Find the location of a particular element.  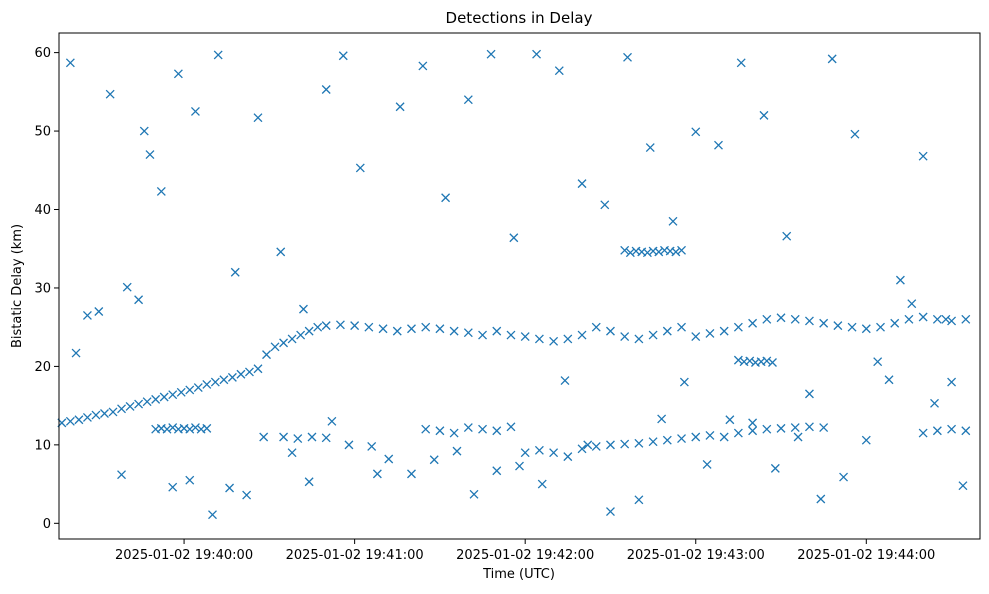

y-tick-label: 50 is located at coordinates (42, 132).